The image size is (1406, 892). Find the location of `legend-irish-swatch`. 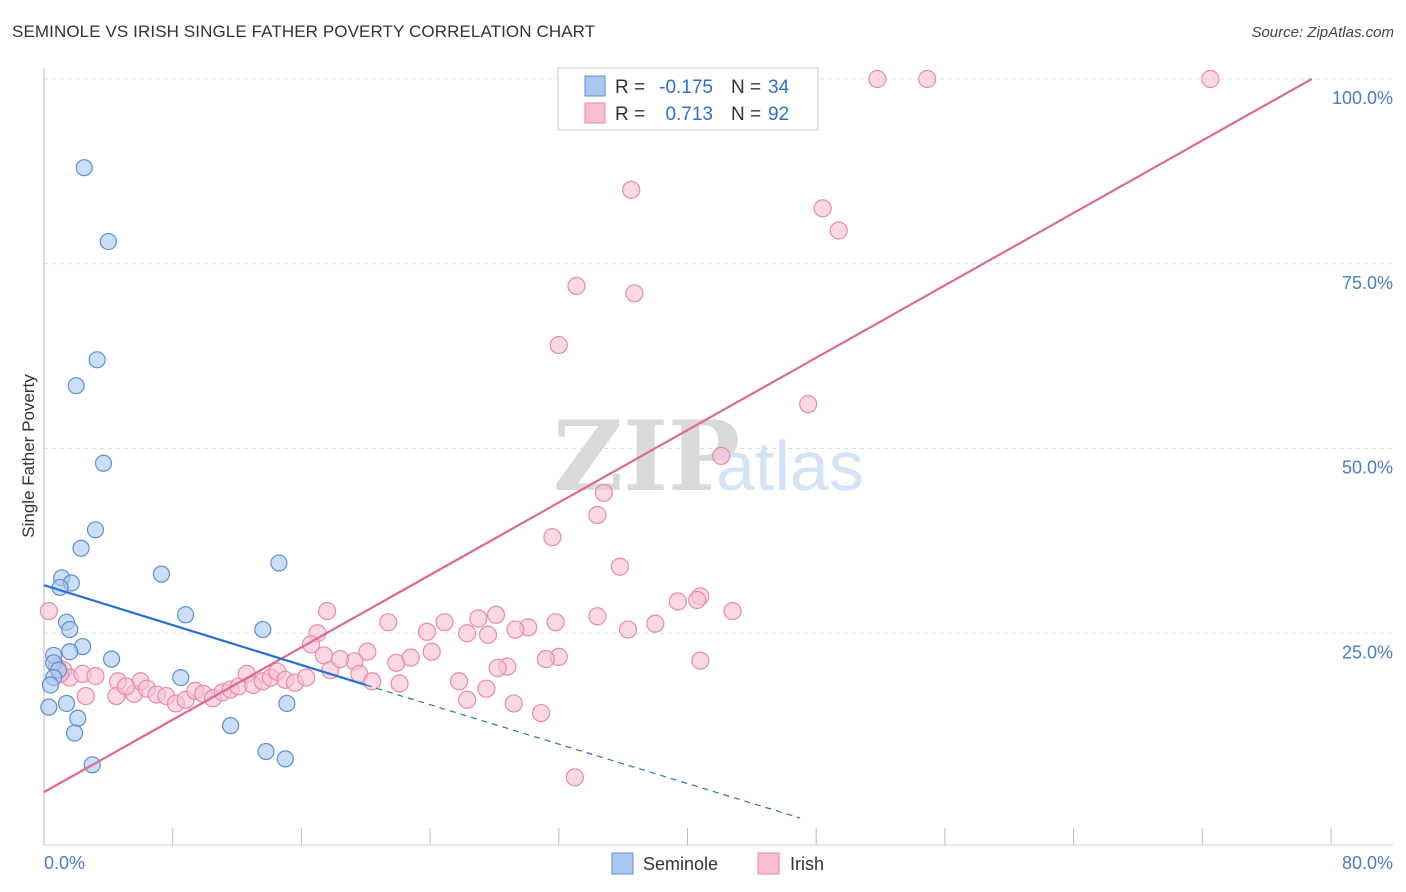

legend-irish-swatch is located at coordinates (595, 113).